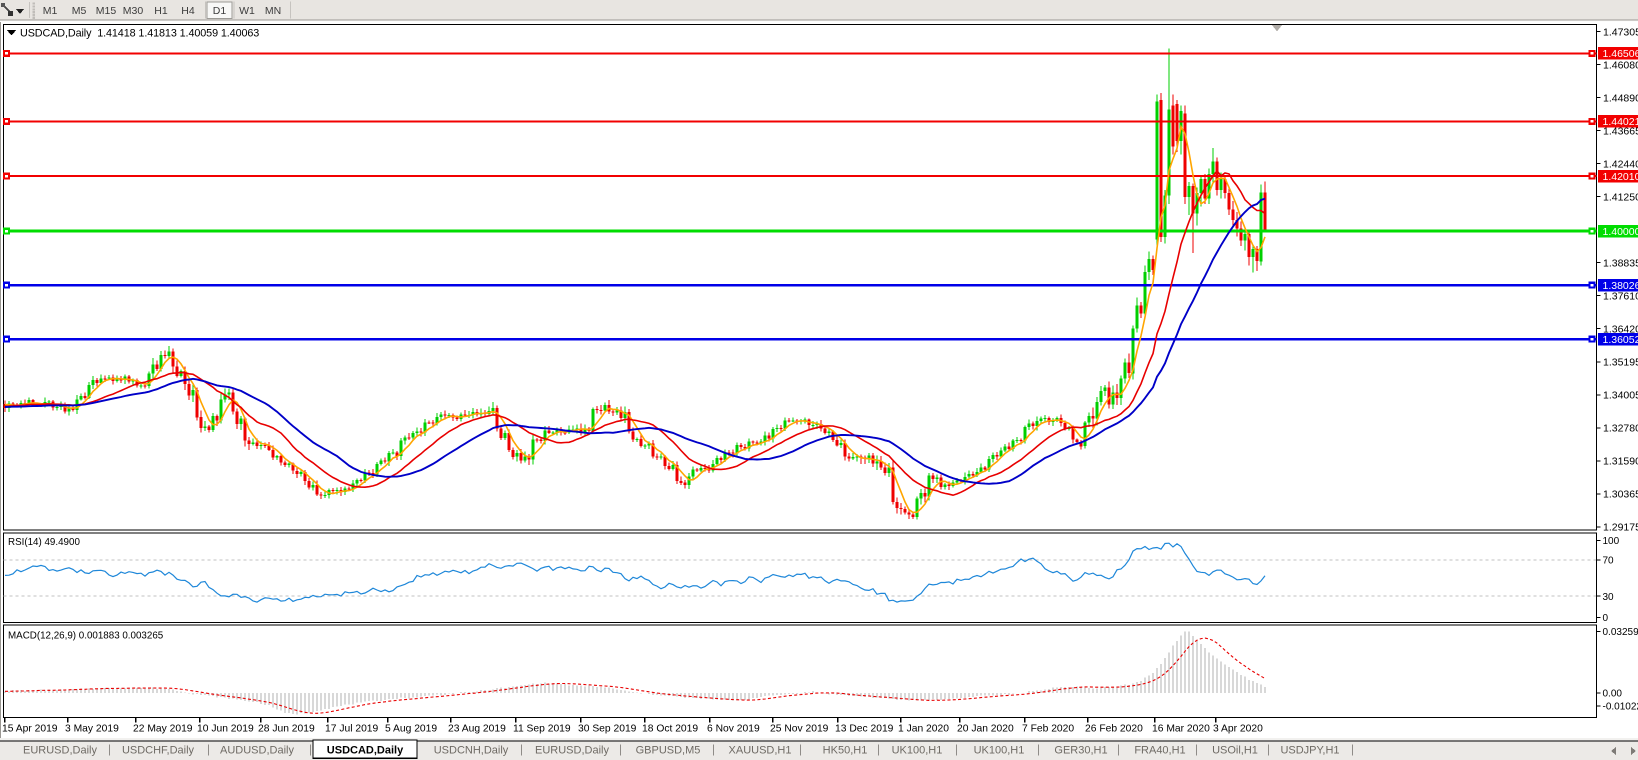 This screenshot has height=760, width=1638. What do you see at coordinates (1181, 728) in the screenshot?
I see `svg-text: 16 Mar 2020` at bounding box center [1181, 728].